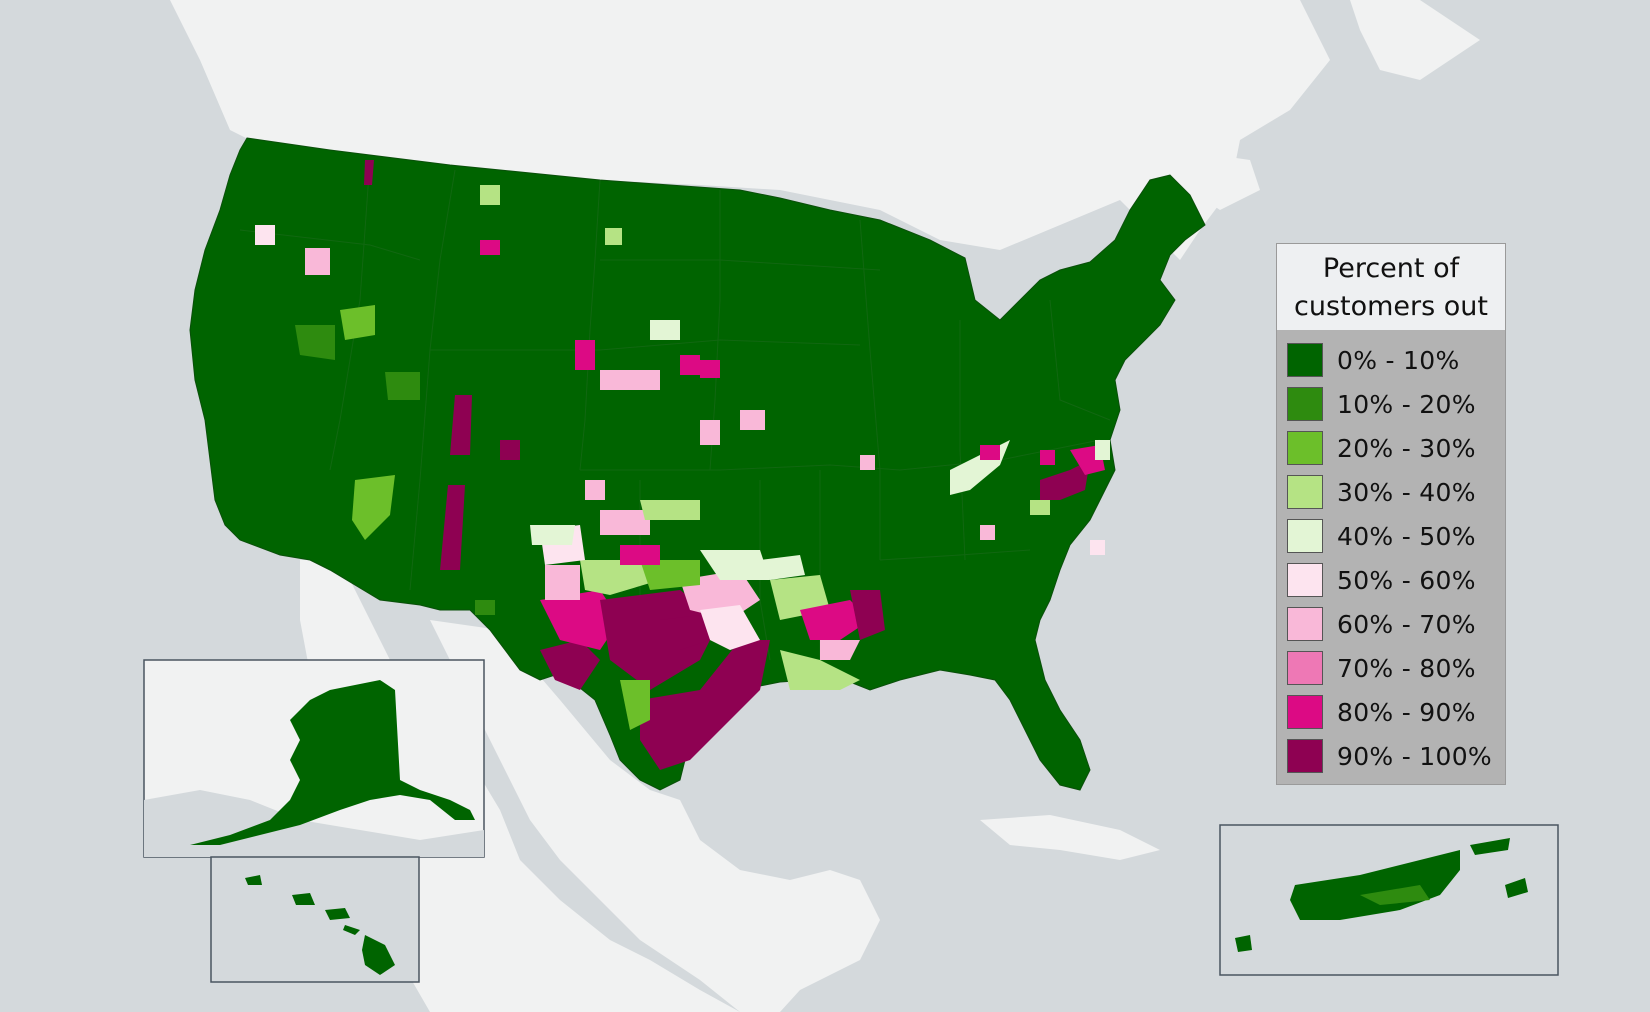  I want to click on legend-label: 70% - 80%, so click(1406, 668).